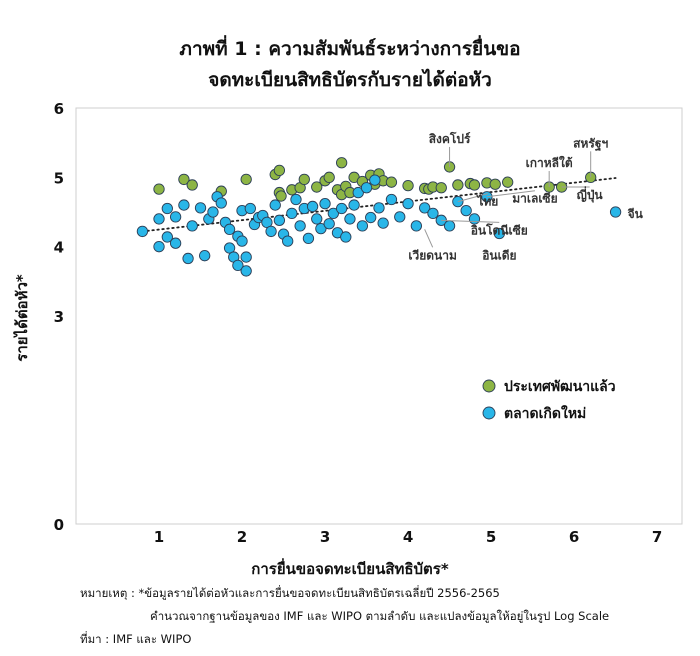  I want to click on x-axis-label: การยื่นขอจดทะเบียนสิทธิบัตร*, so click(350, 568).